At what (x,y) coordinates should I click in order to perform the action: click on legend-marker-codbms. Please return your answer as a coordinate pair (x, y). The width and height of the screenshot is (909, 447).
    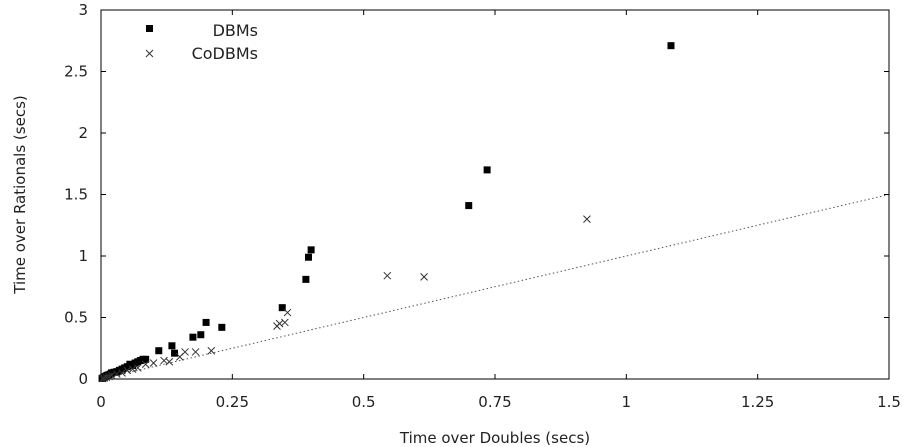
    Looking at the image, I should click on (149, 53).